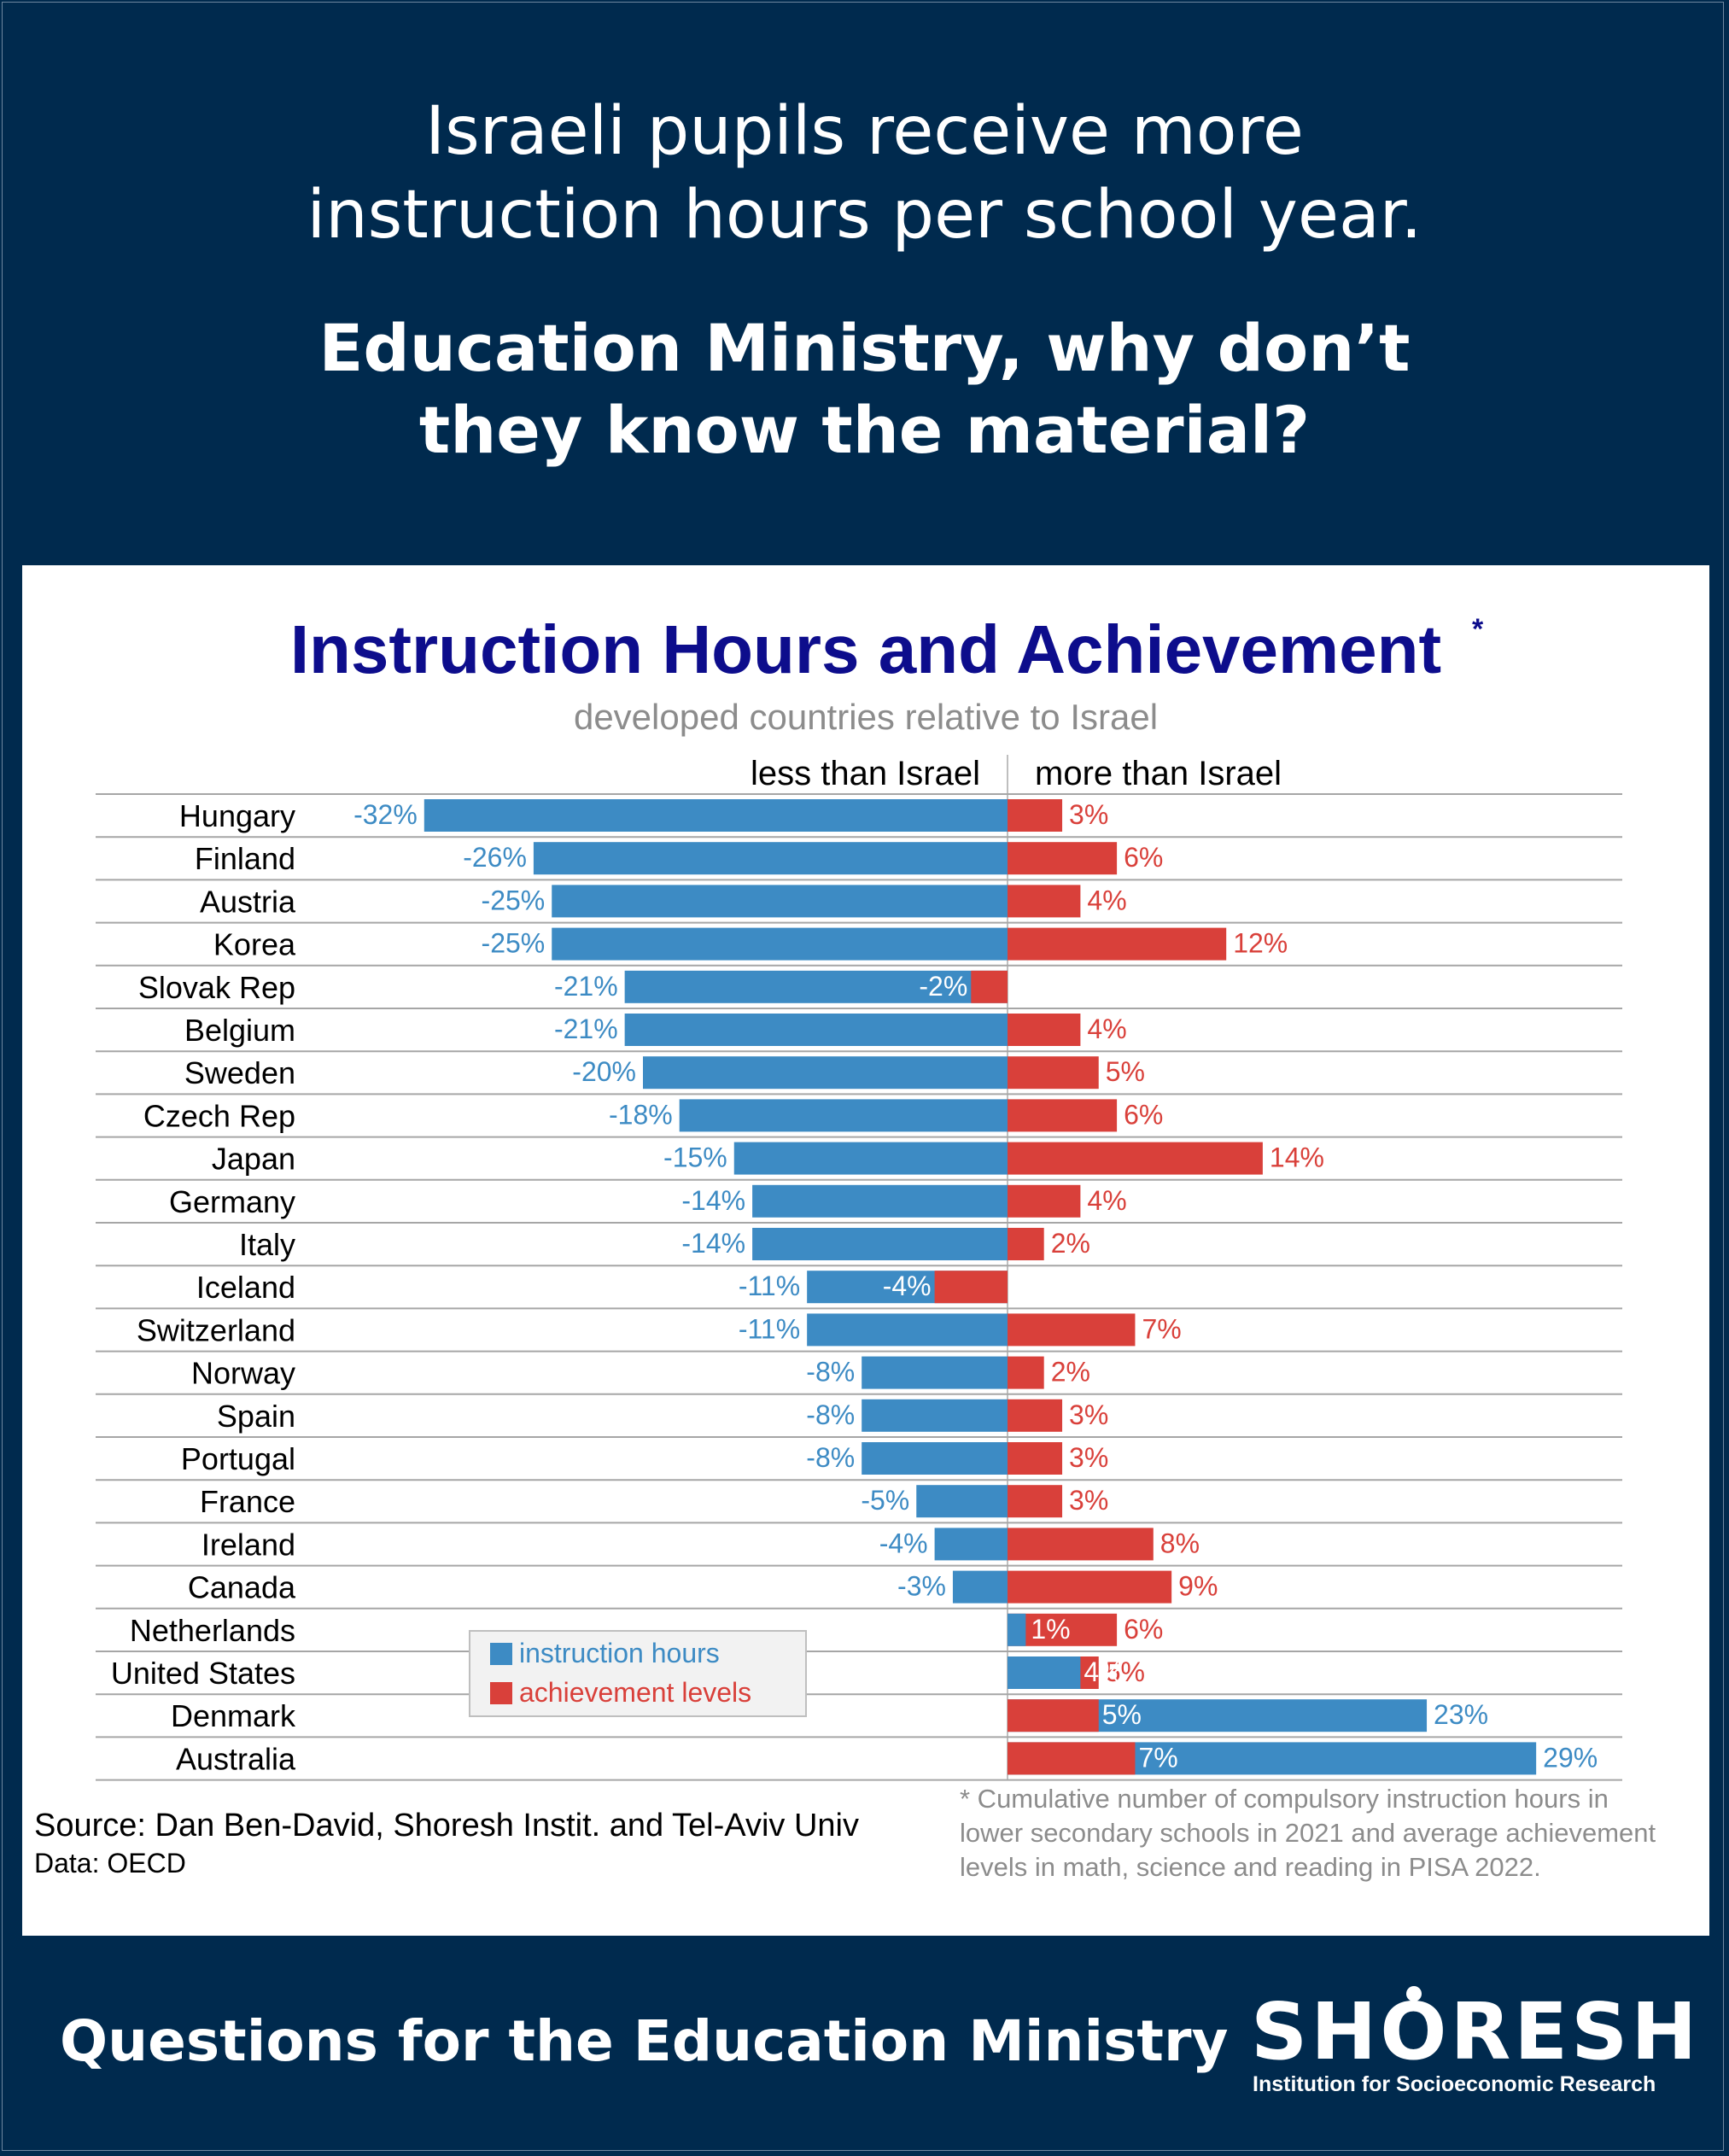 The image size is (1729, 2156). What do you see at coordinates (247, 1501) in the screenshot?
I see `category-label: France` at bounding box center [247, 1501].